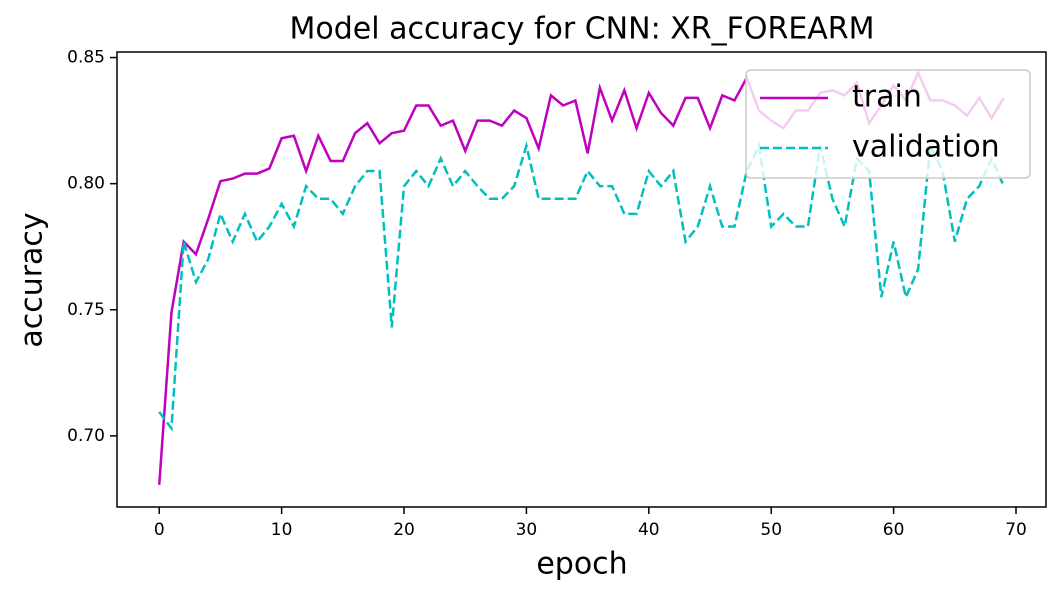 This screenshot has height=601, width=1062. Describe the element at coordinates (86, 310) in the screenshot. I see `y-tick-label: 0.75` at that location.